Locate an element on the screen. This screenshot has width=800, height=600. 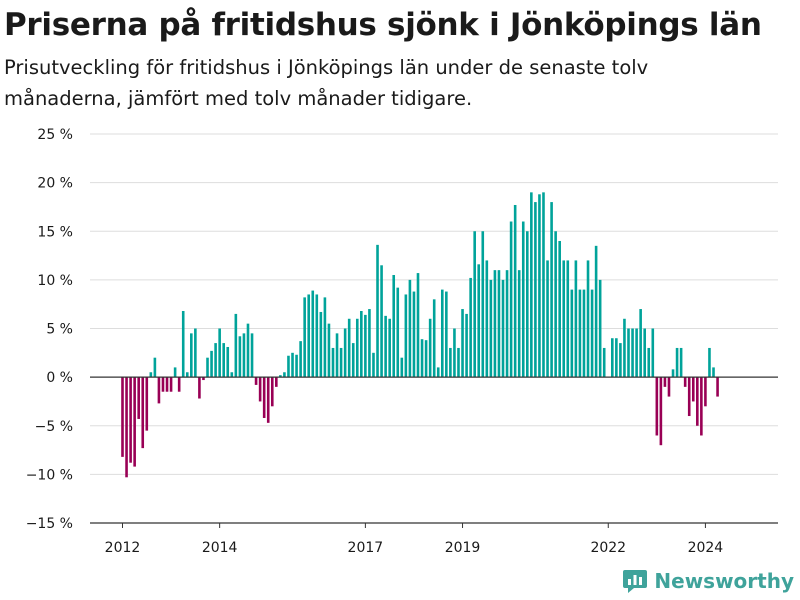
y-tick-label: 15 % is located at coordinates (55, 232).